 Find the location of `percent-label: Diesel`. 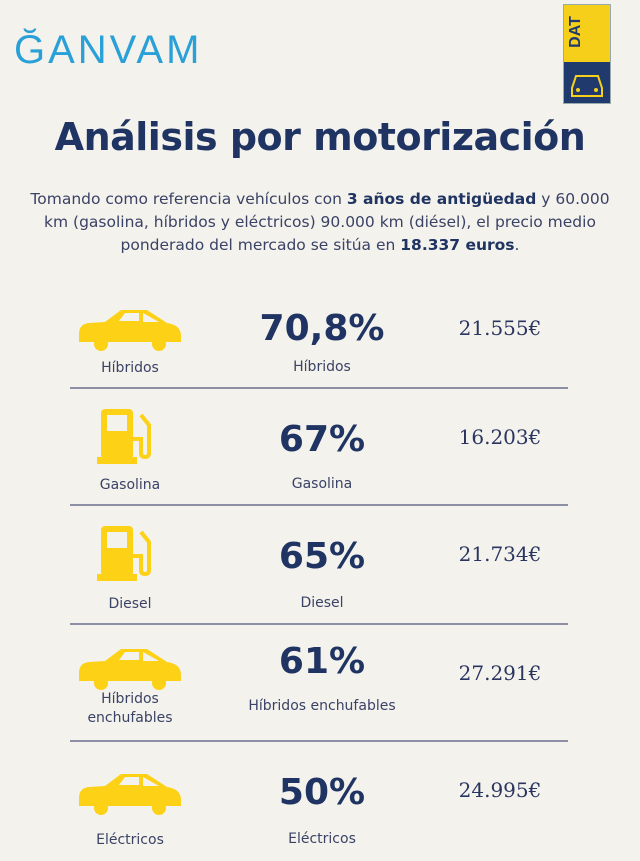

percent-label: Diesel is located at coordinates (322, 603).